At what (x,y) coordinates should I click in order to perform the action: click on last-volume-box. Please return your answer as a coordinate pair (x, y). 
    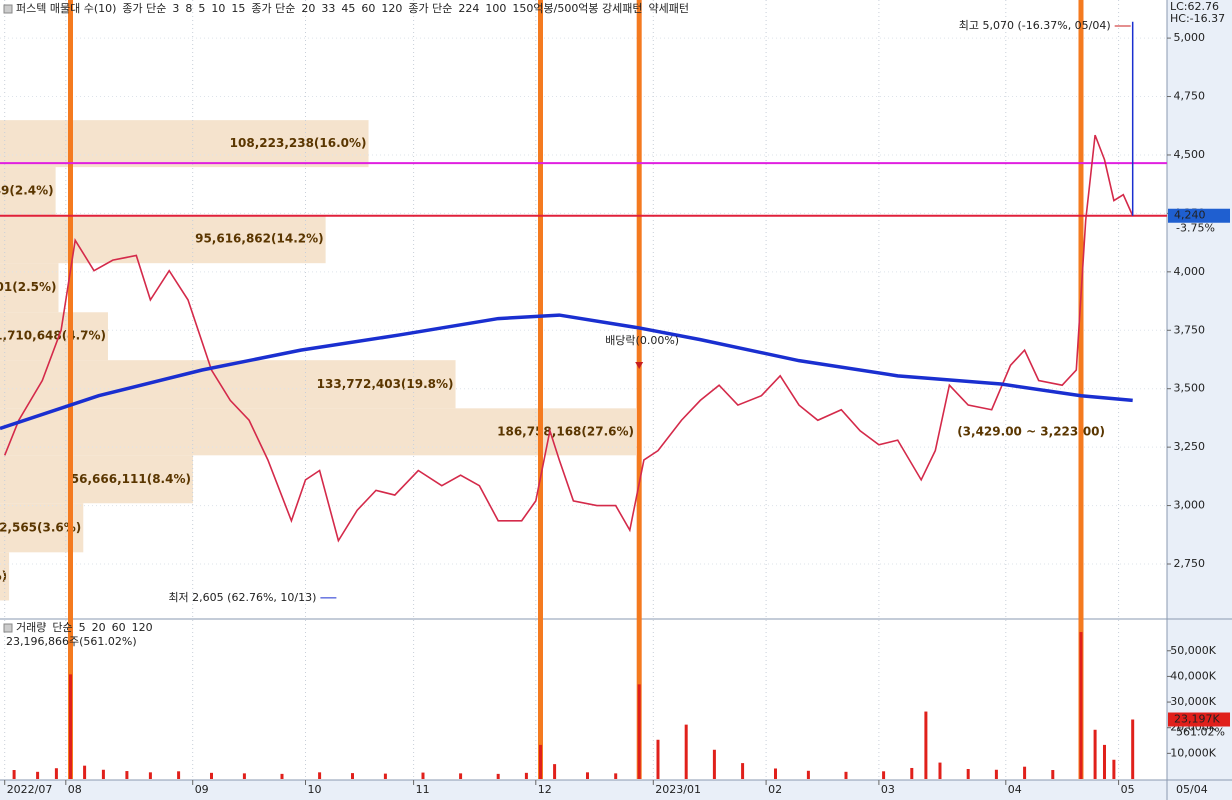
    Looking at the image, I should click on (1199, 719).